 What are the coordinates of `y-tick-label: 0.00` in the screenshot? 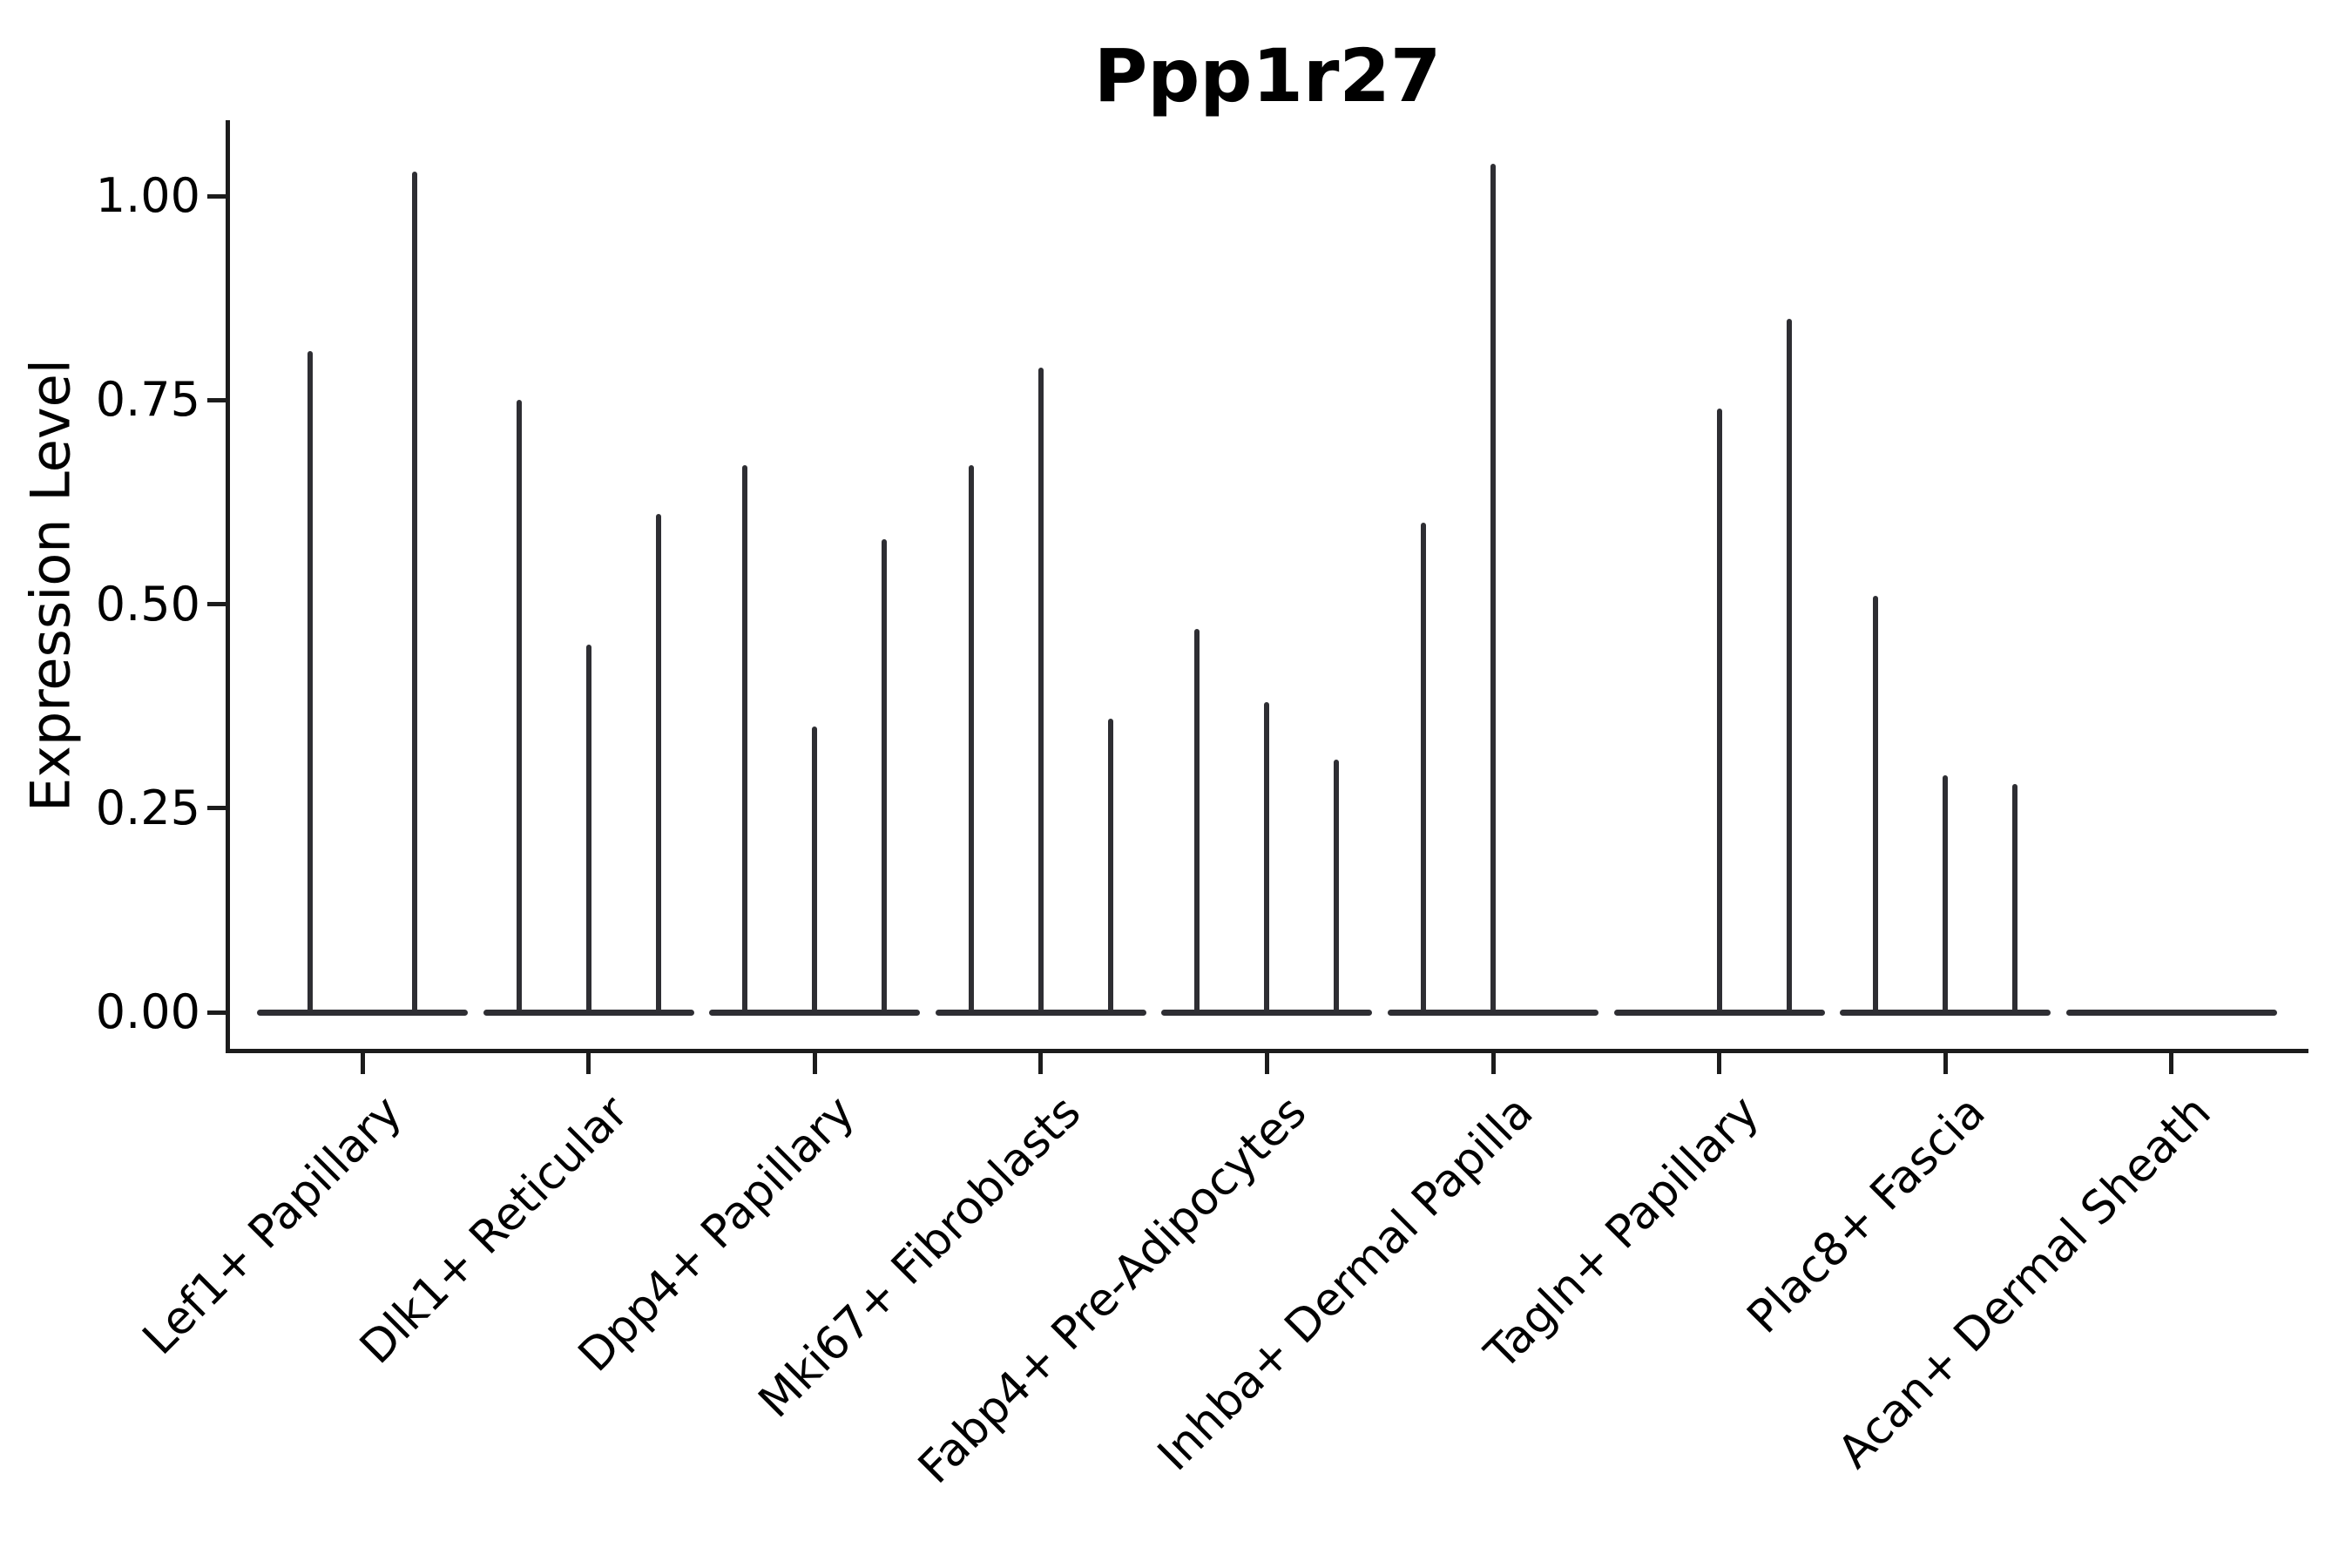 It's located at (147, 1012).